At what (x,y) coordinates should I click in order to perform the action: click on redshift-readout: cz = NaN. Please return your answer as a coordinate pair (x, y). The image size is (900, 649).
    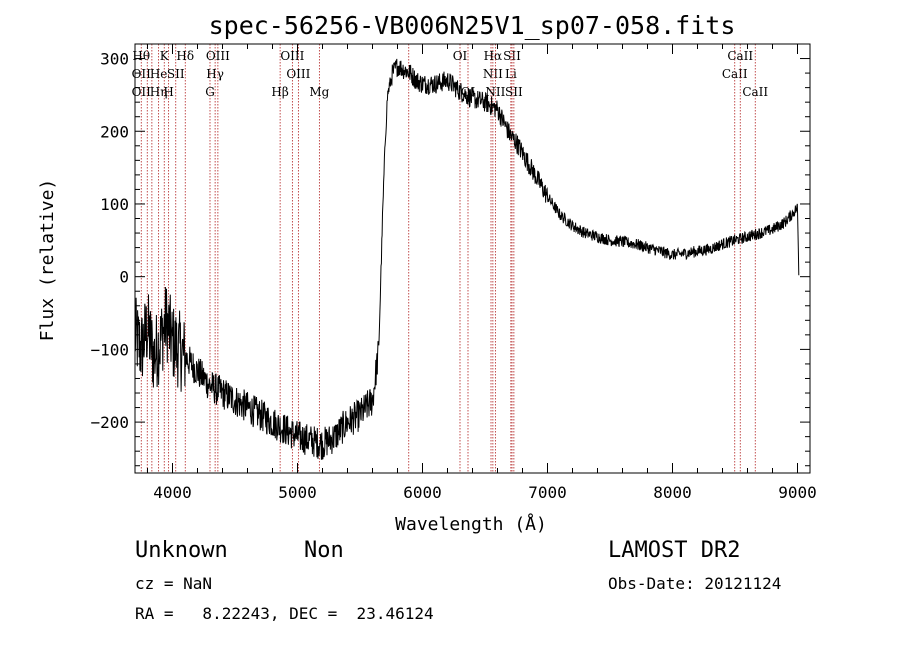
    Looking at the image, I should click on (174, 583).